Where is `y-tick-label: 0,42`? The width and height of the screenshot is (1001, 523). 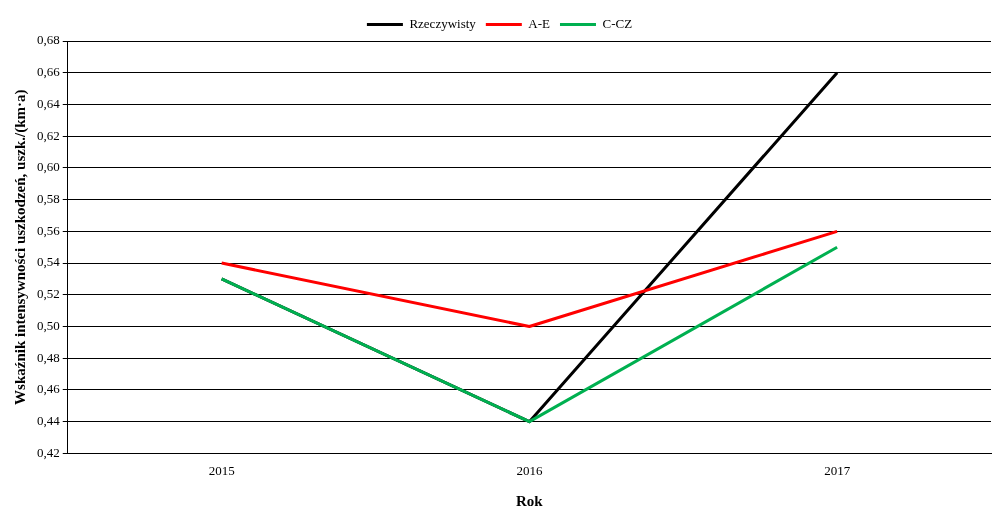 y-tick-label: 0,42 is located at coordinates (48, 452).